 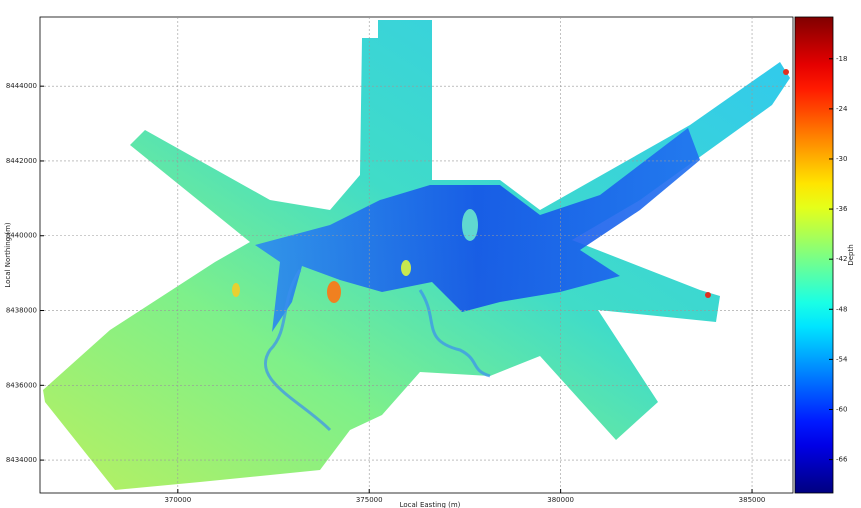 What do you see at coordinates (177, 500) in the screenshot?
I see `x-tick-label: 370000` at bounding box center [177, 500].